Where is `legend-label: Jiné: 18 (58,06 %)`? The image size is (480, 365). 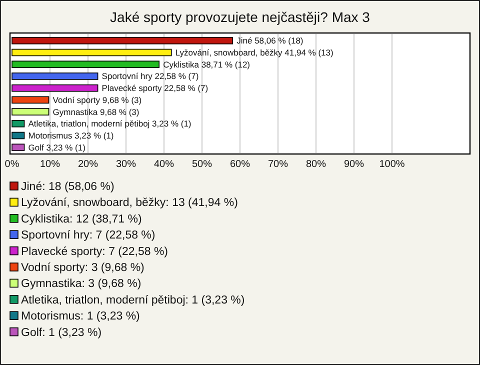 legend-label: Jiné: 18 (58,06 %) is located at coordinates (67, 187).